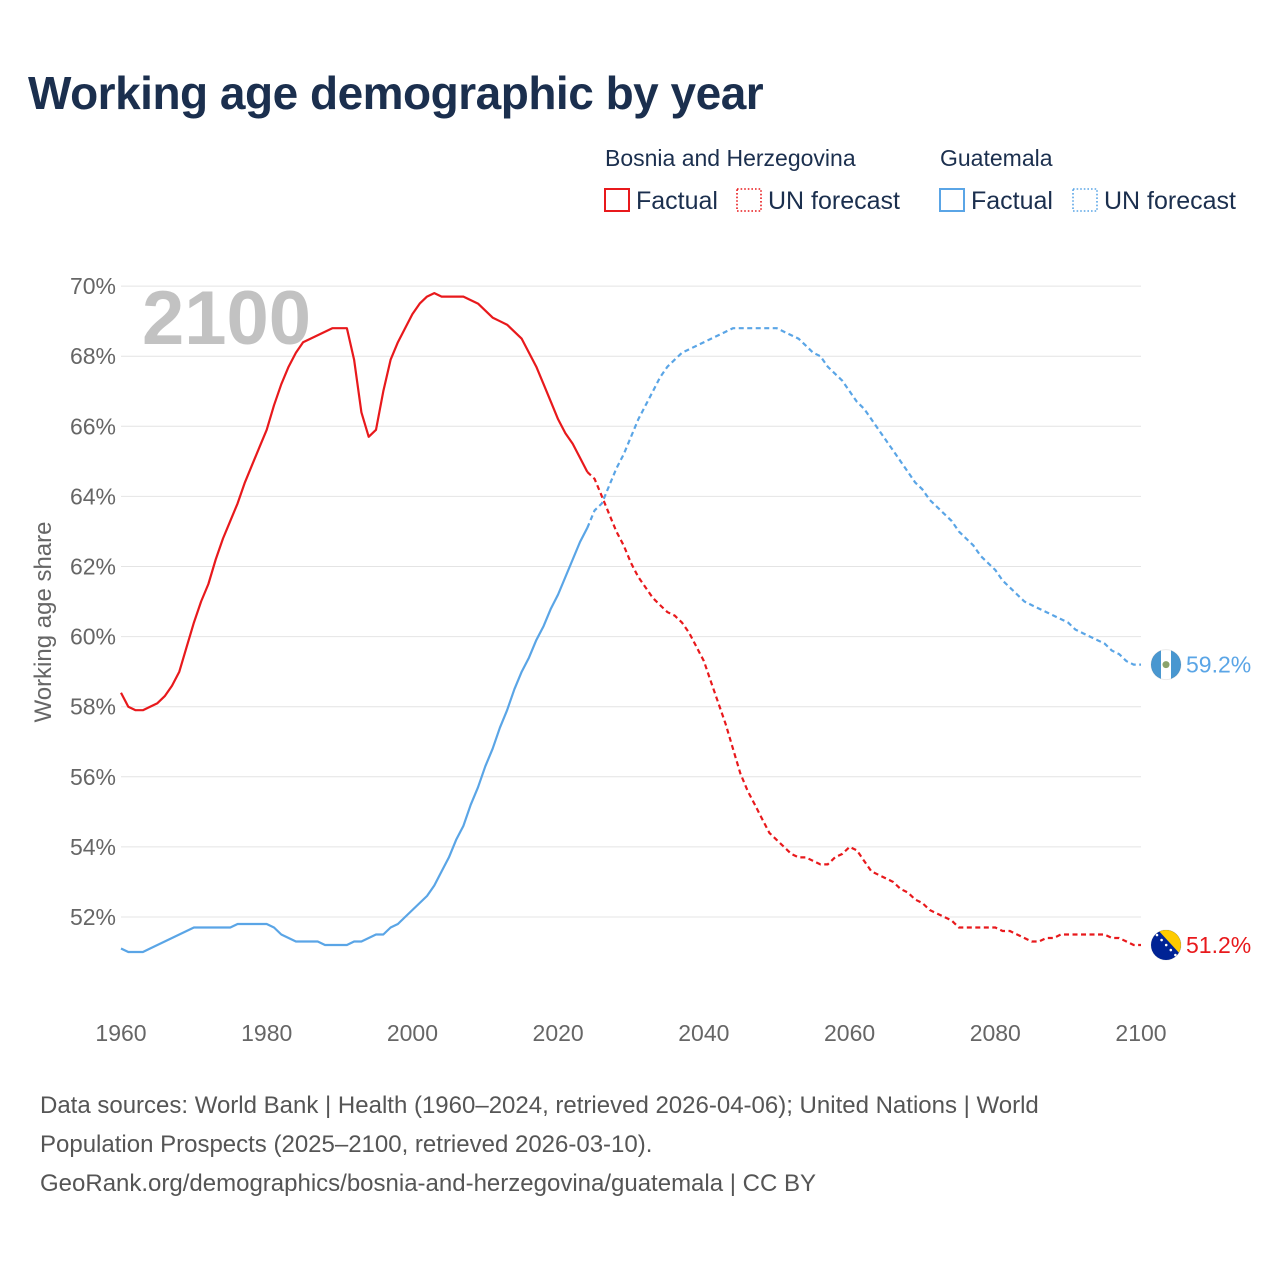 This screenshot has height=1280, width=1280. What do you see at coordinates (558, 1033) in the screenshot?
I see `x-tick-label: 2020` at bounding box center [558, 1033].